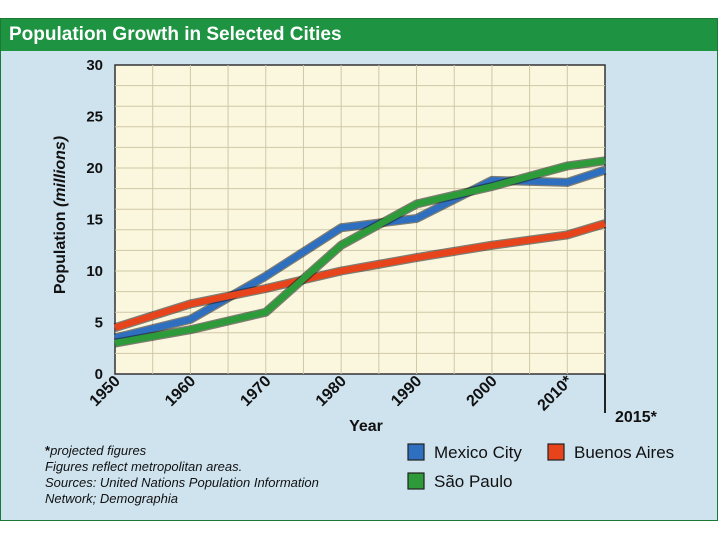 The height and width of the screenshot is (540, 720). What do you see at coordinates (144, 466) in the screenshot?
I see `note-metro: Figures reflect metropolitan areas.` at bounding box center [144, 466].